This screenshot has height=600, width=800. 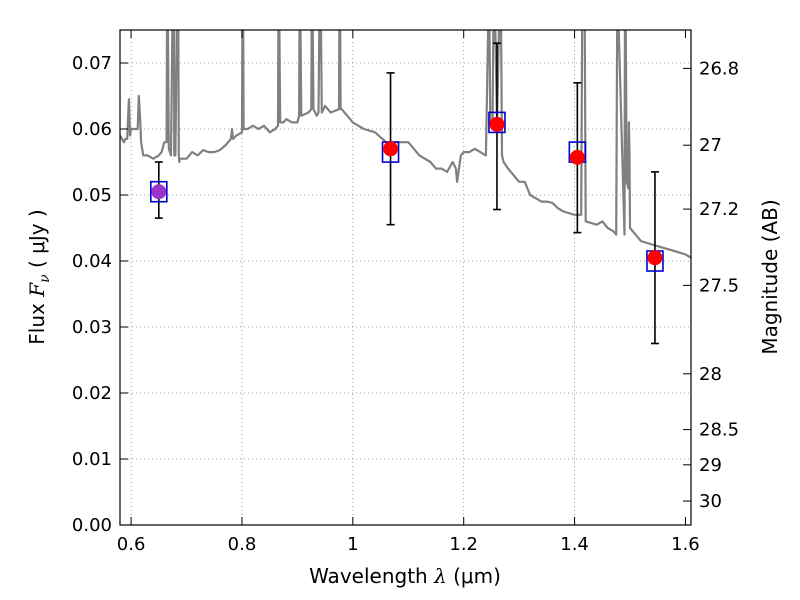 I want to click on magnitude-tick-label: 26.8, so click(x=719, y=68).